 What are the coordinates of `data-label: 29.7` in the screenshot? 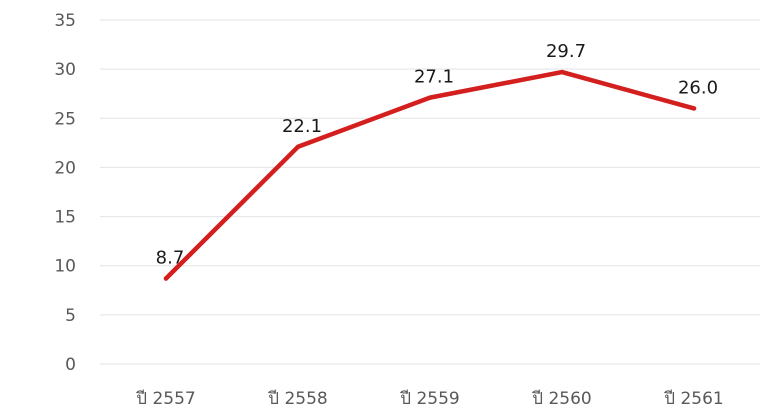 It's located at (566, 51).